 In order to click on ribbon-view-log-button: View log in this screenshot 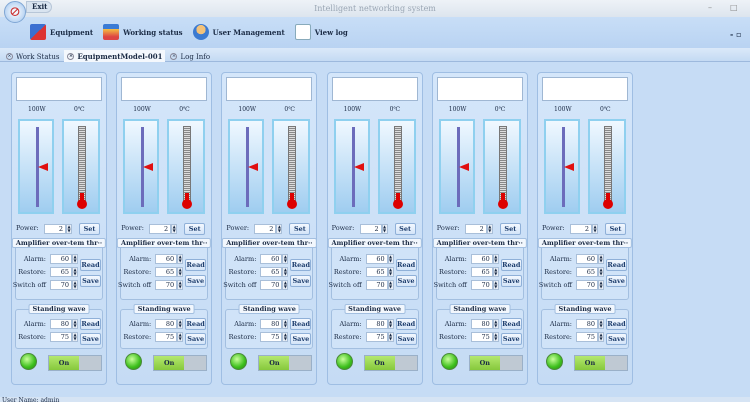, I will do `click(321, 32)`.